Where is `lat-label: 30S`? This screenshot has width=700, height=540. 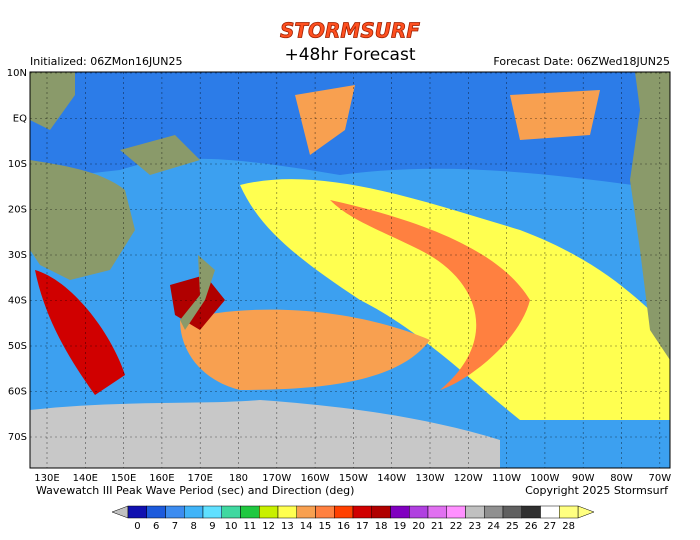
lat-label: 30S is located at coordinates (17, 255).